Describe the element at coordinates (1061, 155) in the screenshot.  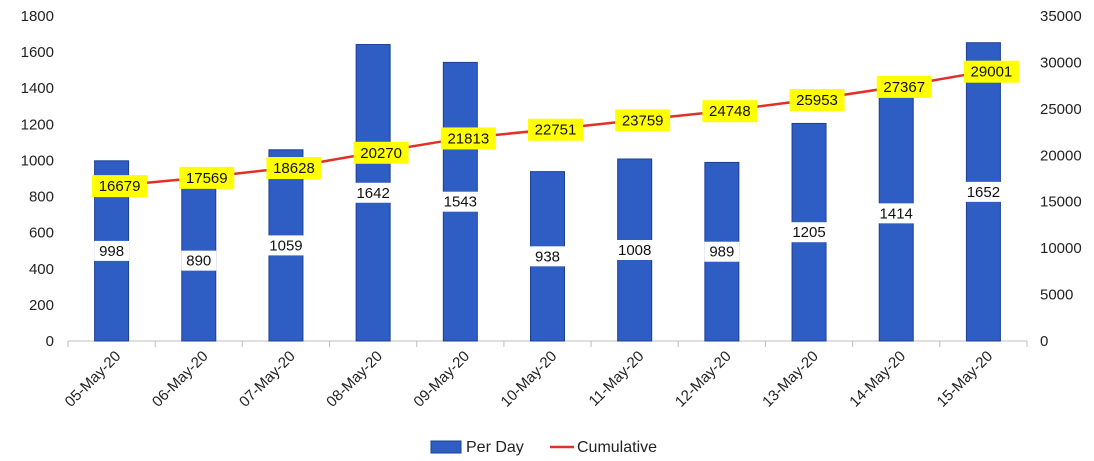
I see `right-axis-tick-label: 20000` at that location.